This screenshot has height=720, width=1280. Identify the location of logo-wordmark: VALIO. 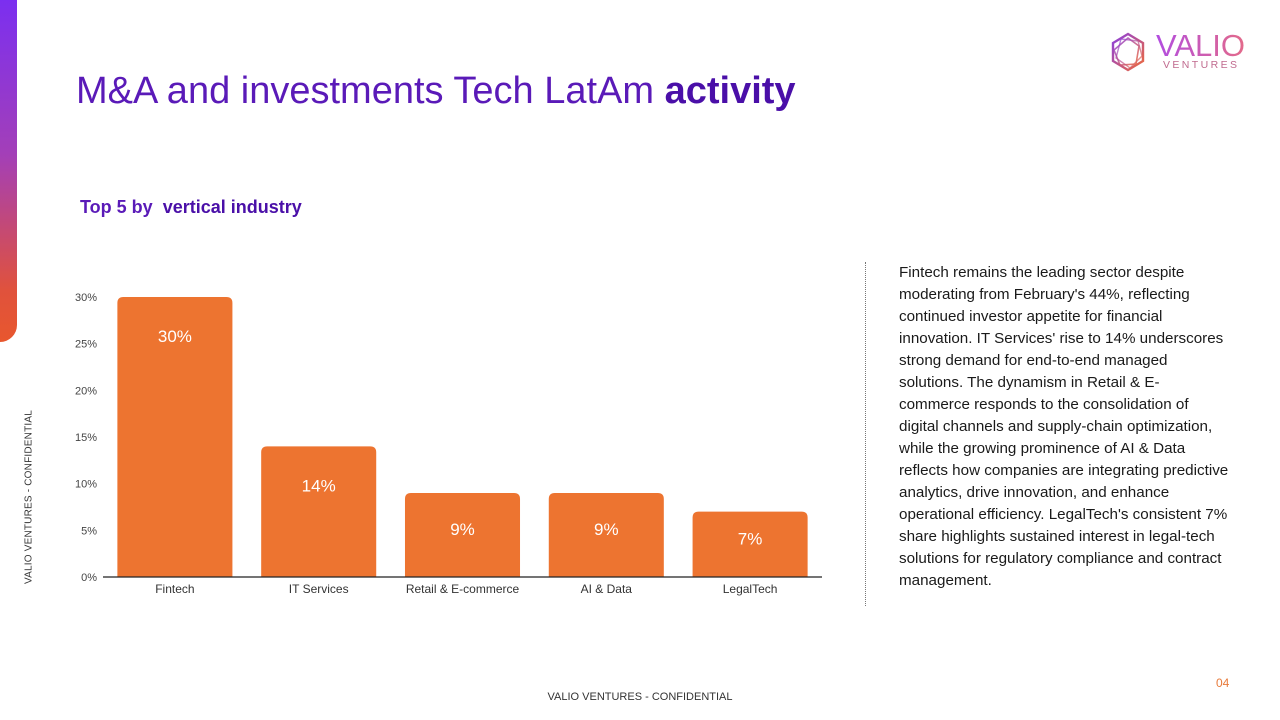
(1201, 45).